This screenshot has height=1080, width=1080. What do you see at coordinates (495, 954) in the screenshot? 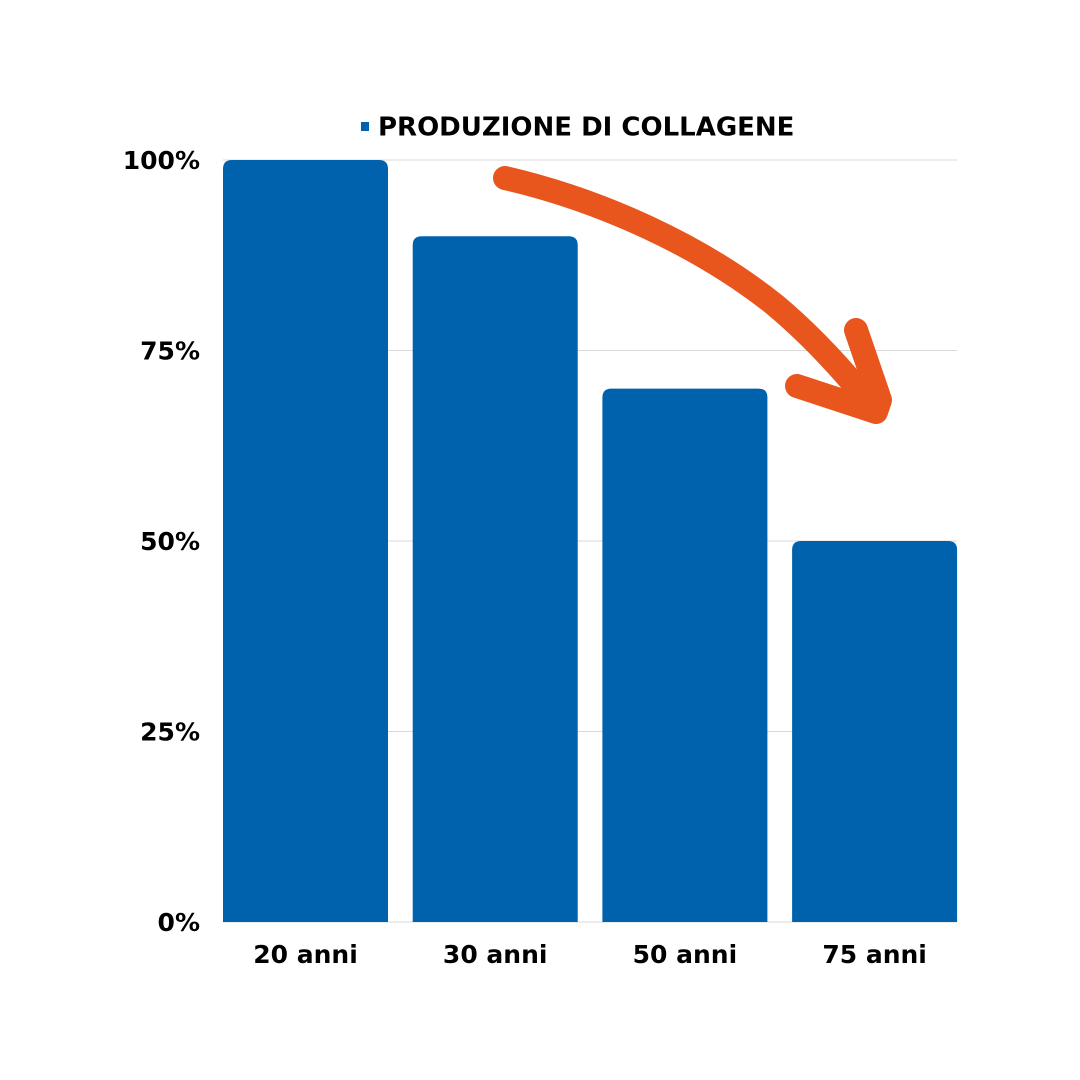
I see `x-tick-label: 30 anni` at bounding box center [495, 954].